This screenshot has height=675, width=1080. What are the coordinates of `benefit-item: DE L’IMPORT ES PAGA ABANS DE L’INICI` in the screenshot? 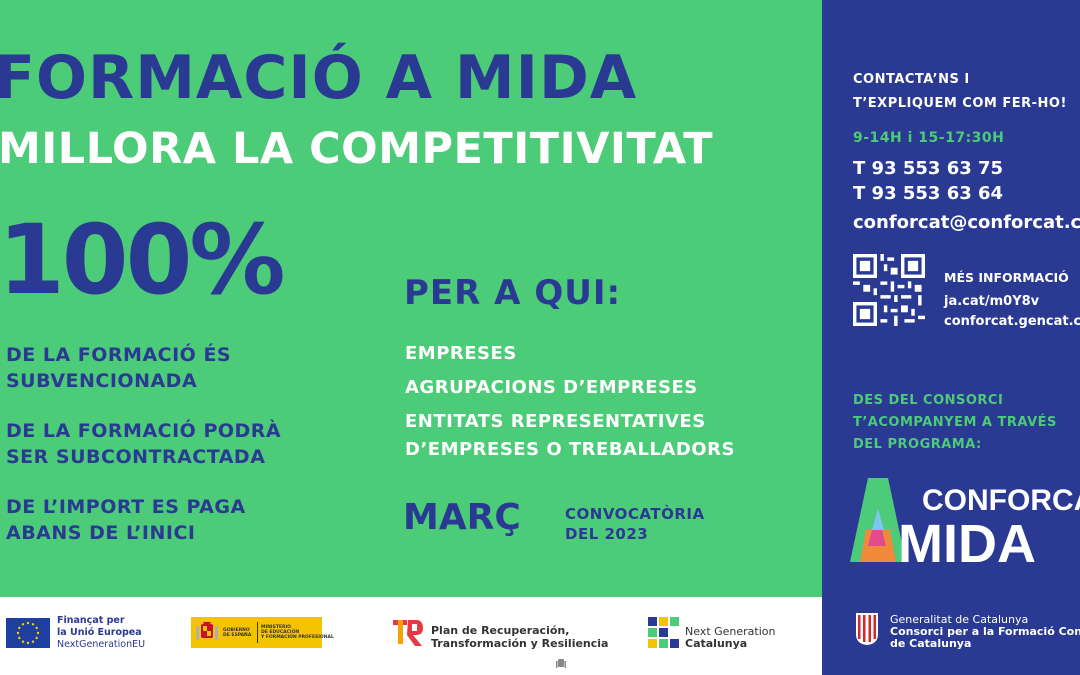 It's located at (126, 520).